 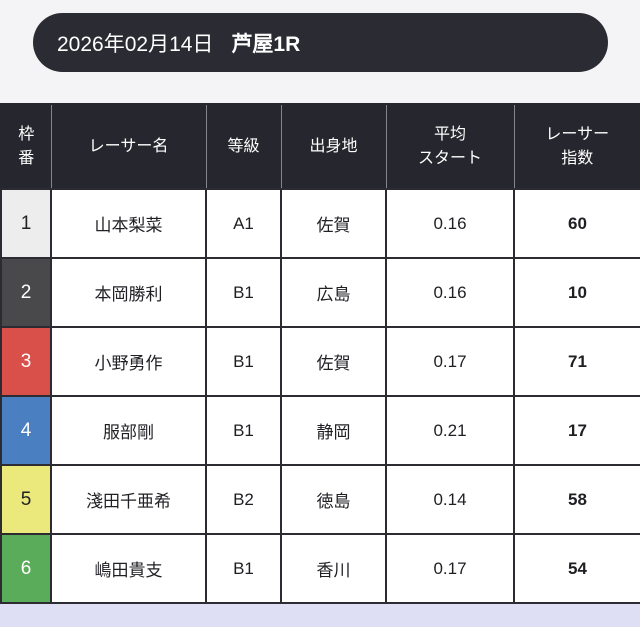 What do you see at coordinates (576, 361) in the screenshot?
I see `index-cell: 71` at bounding box center [576, 361].